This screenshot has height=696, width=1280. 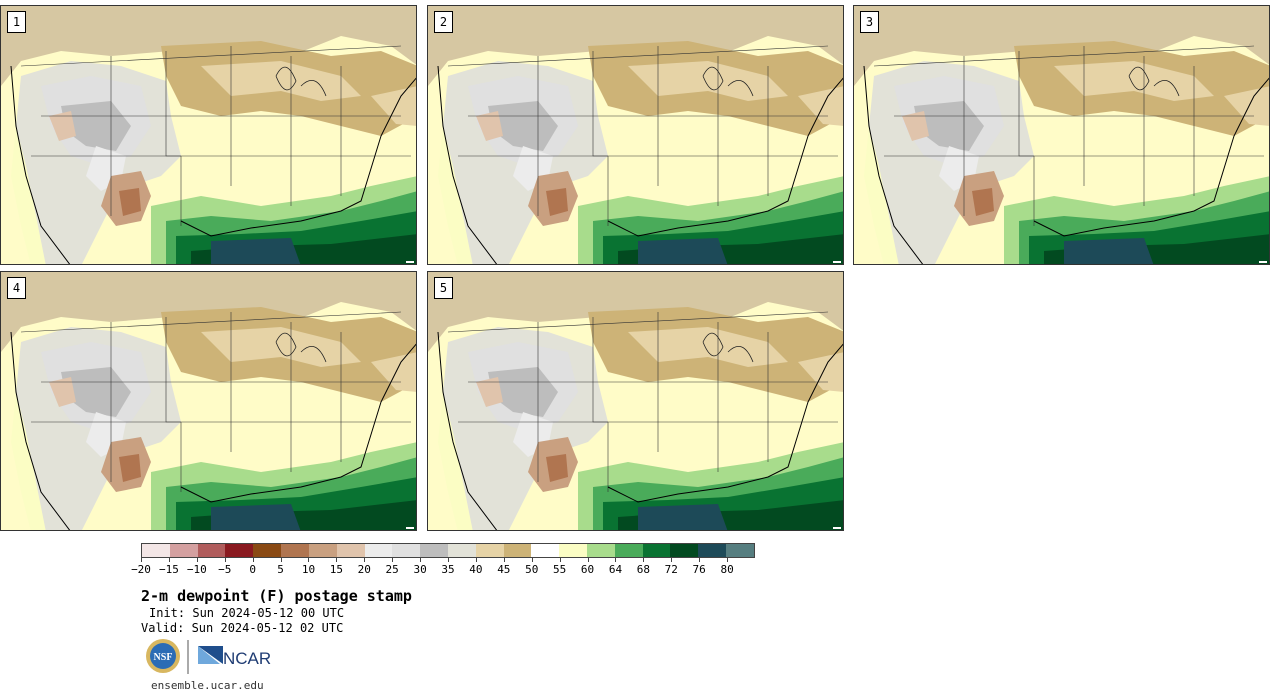 What do you see at coordinates (476, 569) in the screenshot?
I see `colorbar-tick-label: 40` at bounding box center [476, 569].